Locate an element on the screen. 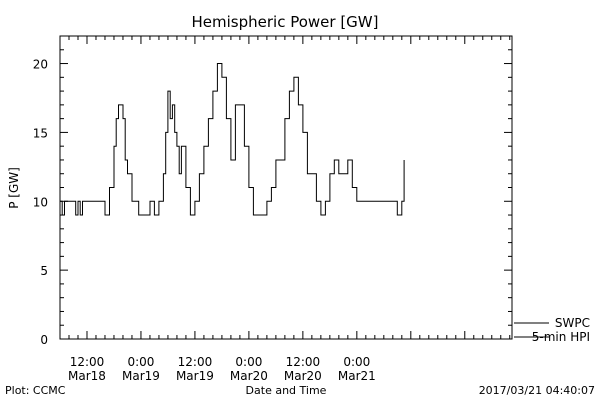 The width and height of the screenshot is (600, 400). y-tick-label: 10 is located at coordinates (40, 202).